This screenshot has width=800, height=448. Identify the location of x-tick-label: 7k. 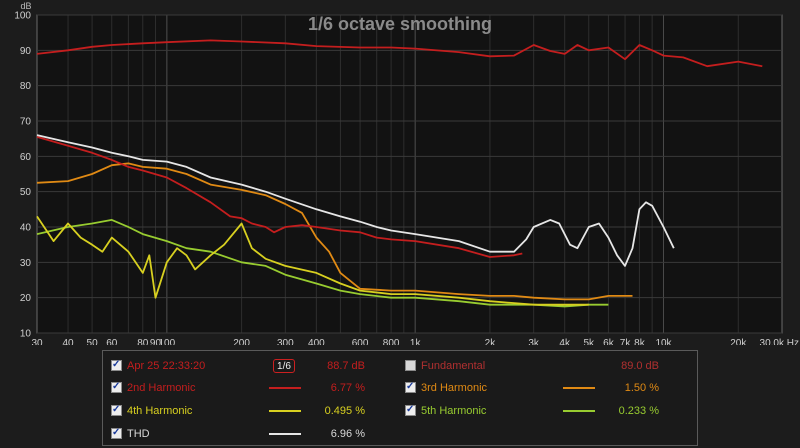
(626, 341).